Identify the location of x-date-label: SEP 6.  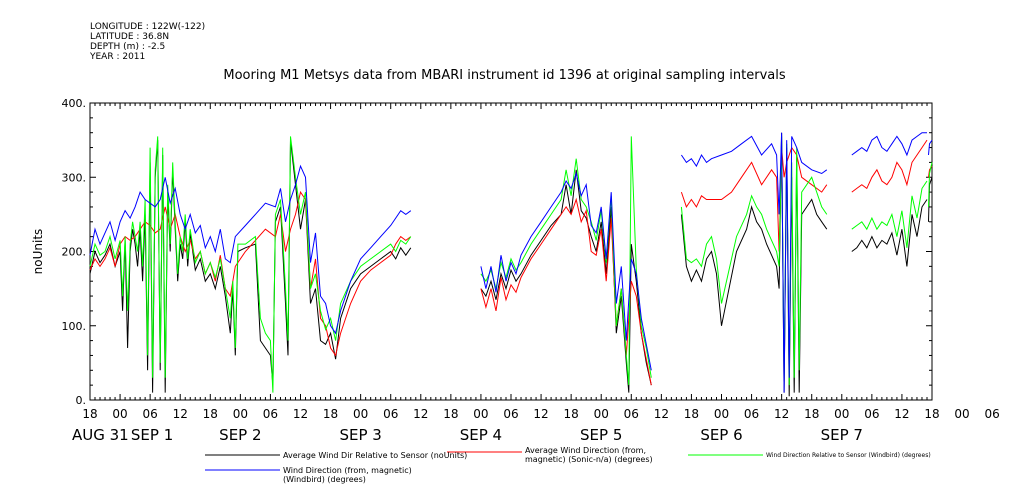
(721, 435).